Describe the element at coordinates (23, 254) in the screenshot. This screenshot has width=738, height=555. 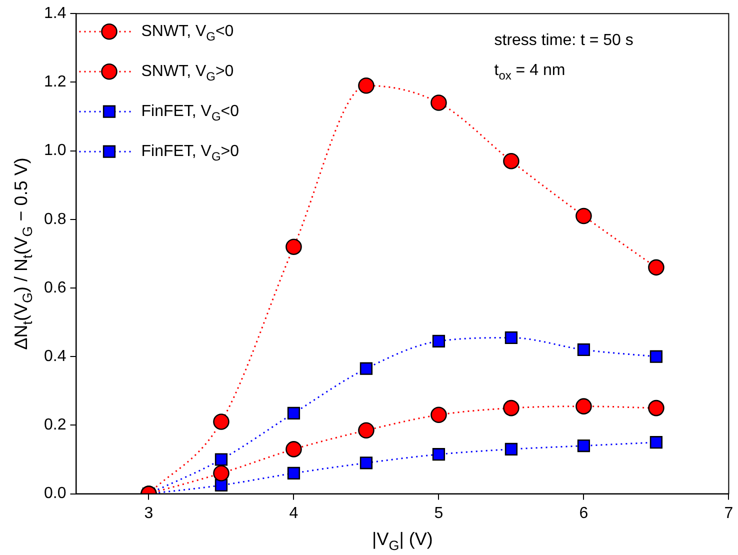
I see `text: ΔNt(VG) / Nt(VG − 0.5 V)` at that location.